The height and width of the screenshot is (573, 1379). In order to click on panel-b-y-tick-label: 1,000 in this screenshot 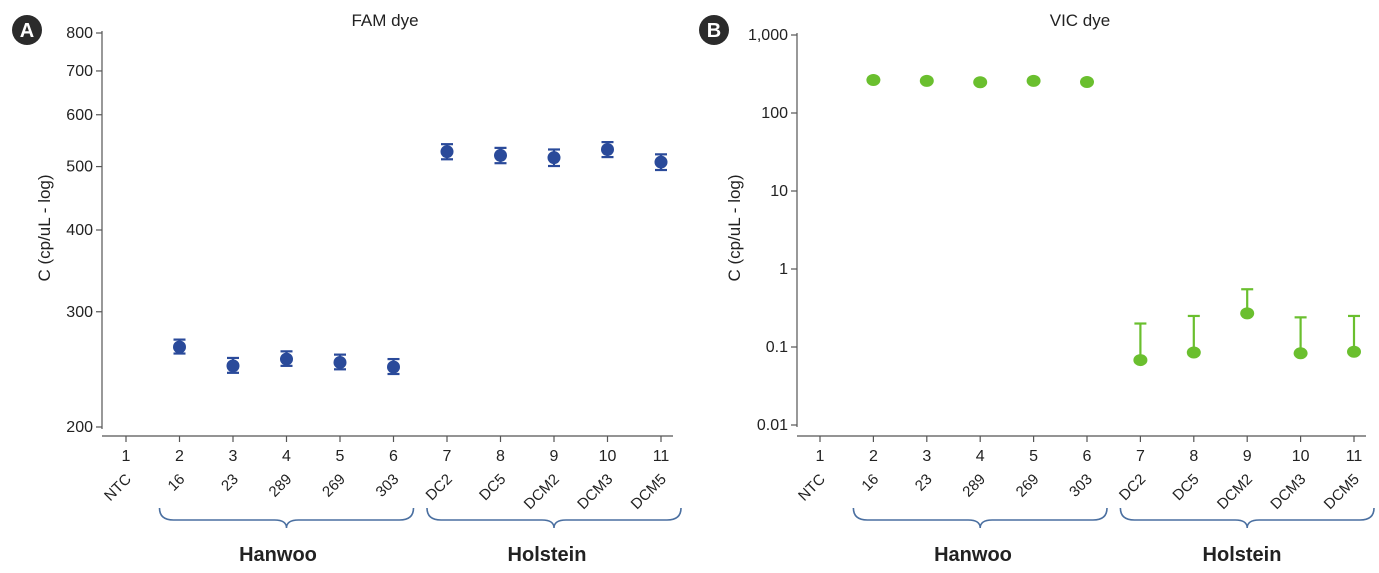, I will do `click(768, 35)`.